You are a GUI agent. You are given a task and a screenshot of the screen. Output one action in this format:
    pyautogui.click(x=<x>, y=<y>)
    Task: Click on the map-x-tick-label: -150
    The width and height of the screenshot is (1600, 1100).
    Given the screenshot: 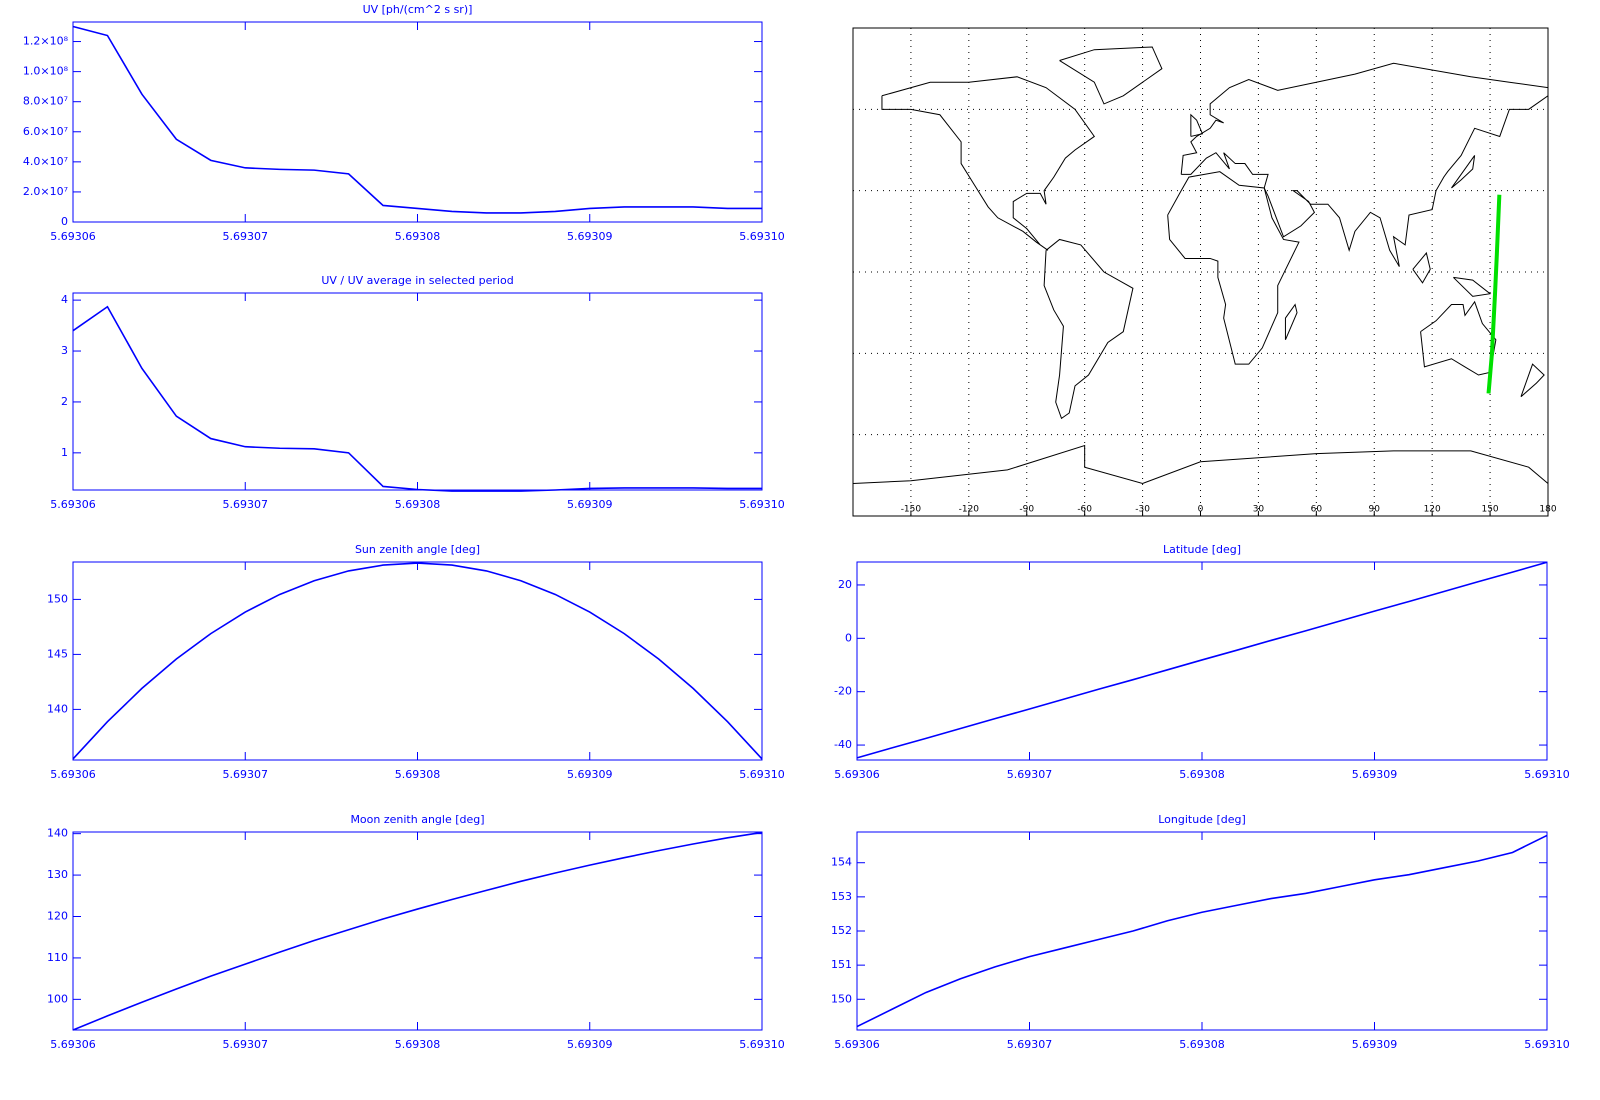 What is the action you would take?
    pyautogui.click(x=911, y=510)
    